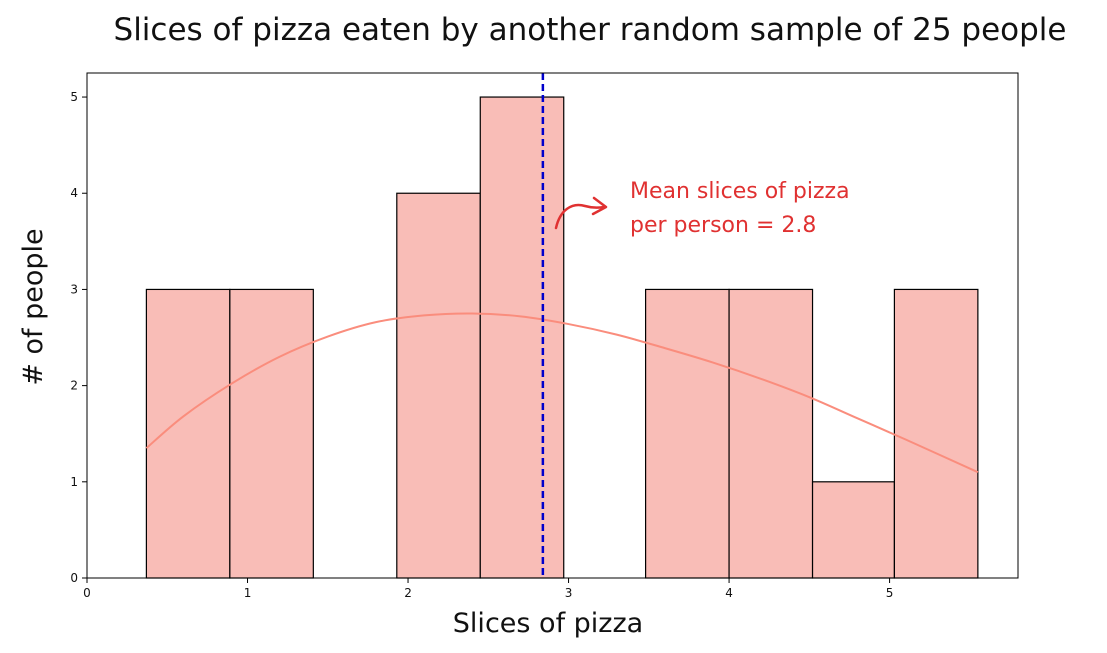  Describe the element at coordinates (599, 206) in the screenshot. I see `annotation-arrowhead-icon` at that location.